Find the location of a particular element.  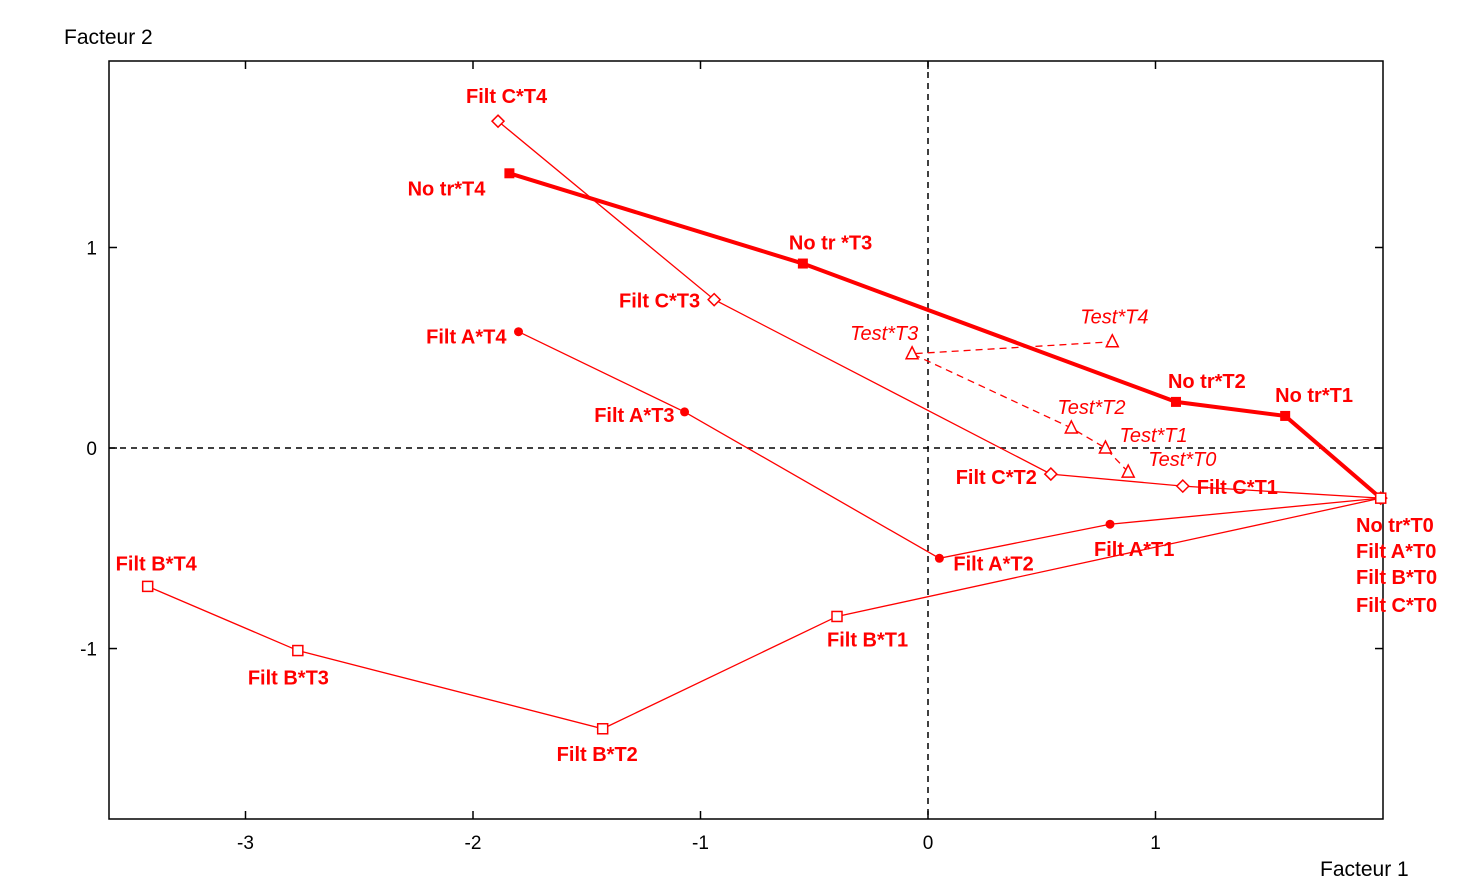

y-tick-label: 1 is located at coordinates (91, 248).